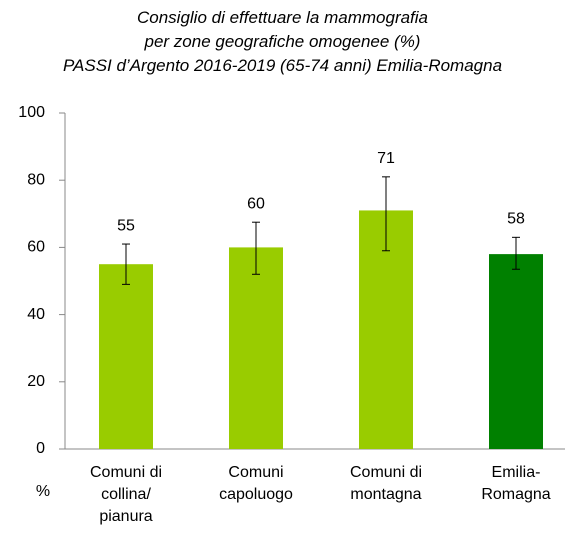 Image resolution: width=565 pixels, height=536 pixels. What do you see at coordinates (40, 448) in the screenshot?
I see `y-tick-label: 0` at bounding box center [40, 448].